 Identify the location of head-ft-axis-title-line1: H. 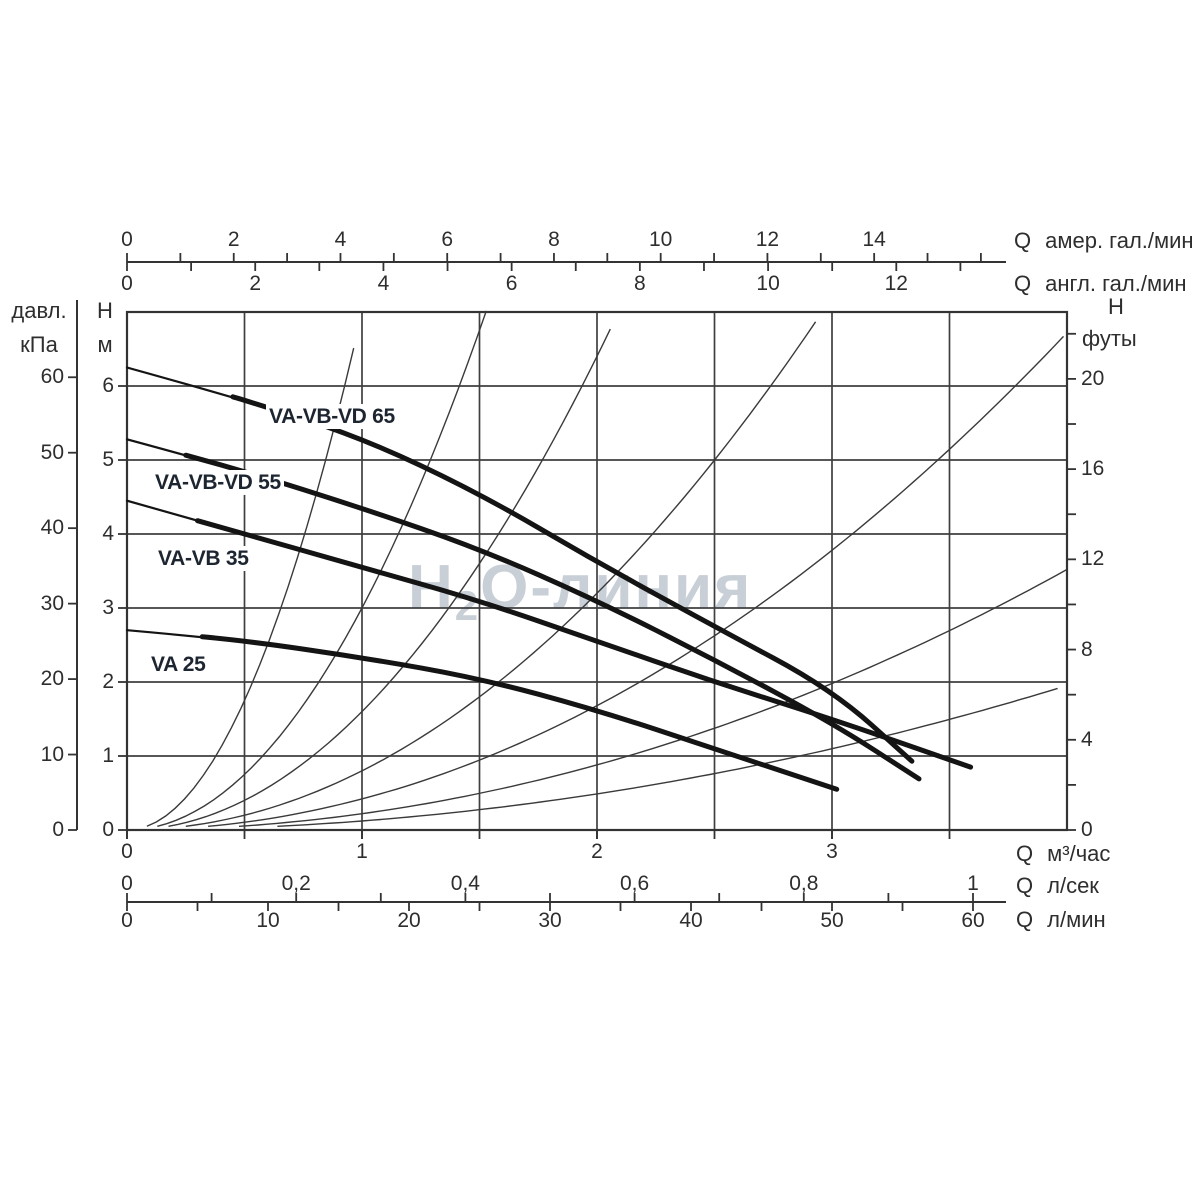
(1116, 306).